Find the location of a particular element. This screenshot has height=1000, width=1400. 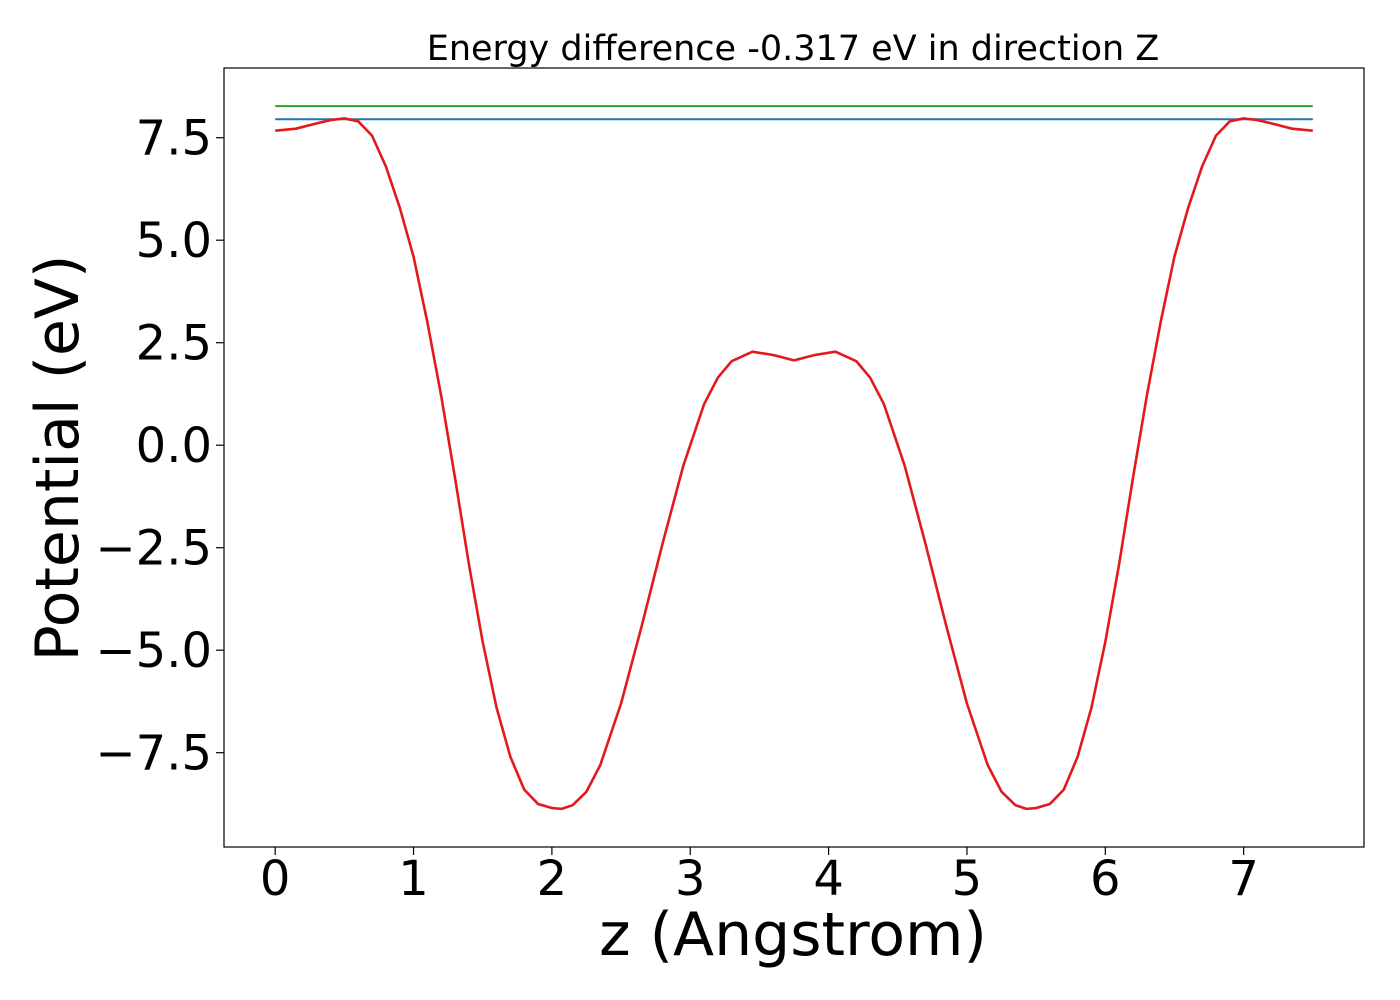

y-tick-label: −5.0 is located at coordinates (153, 651).